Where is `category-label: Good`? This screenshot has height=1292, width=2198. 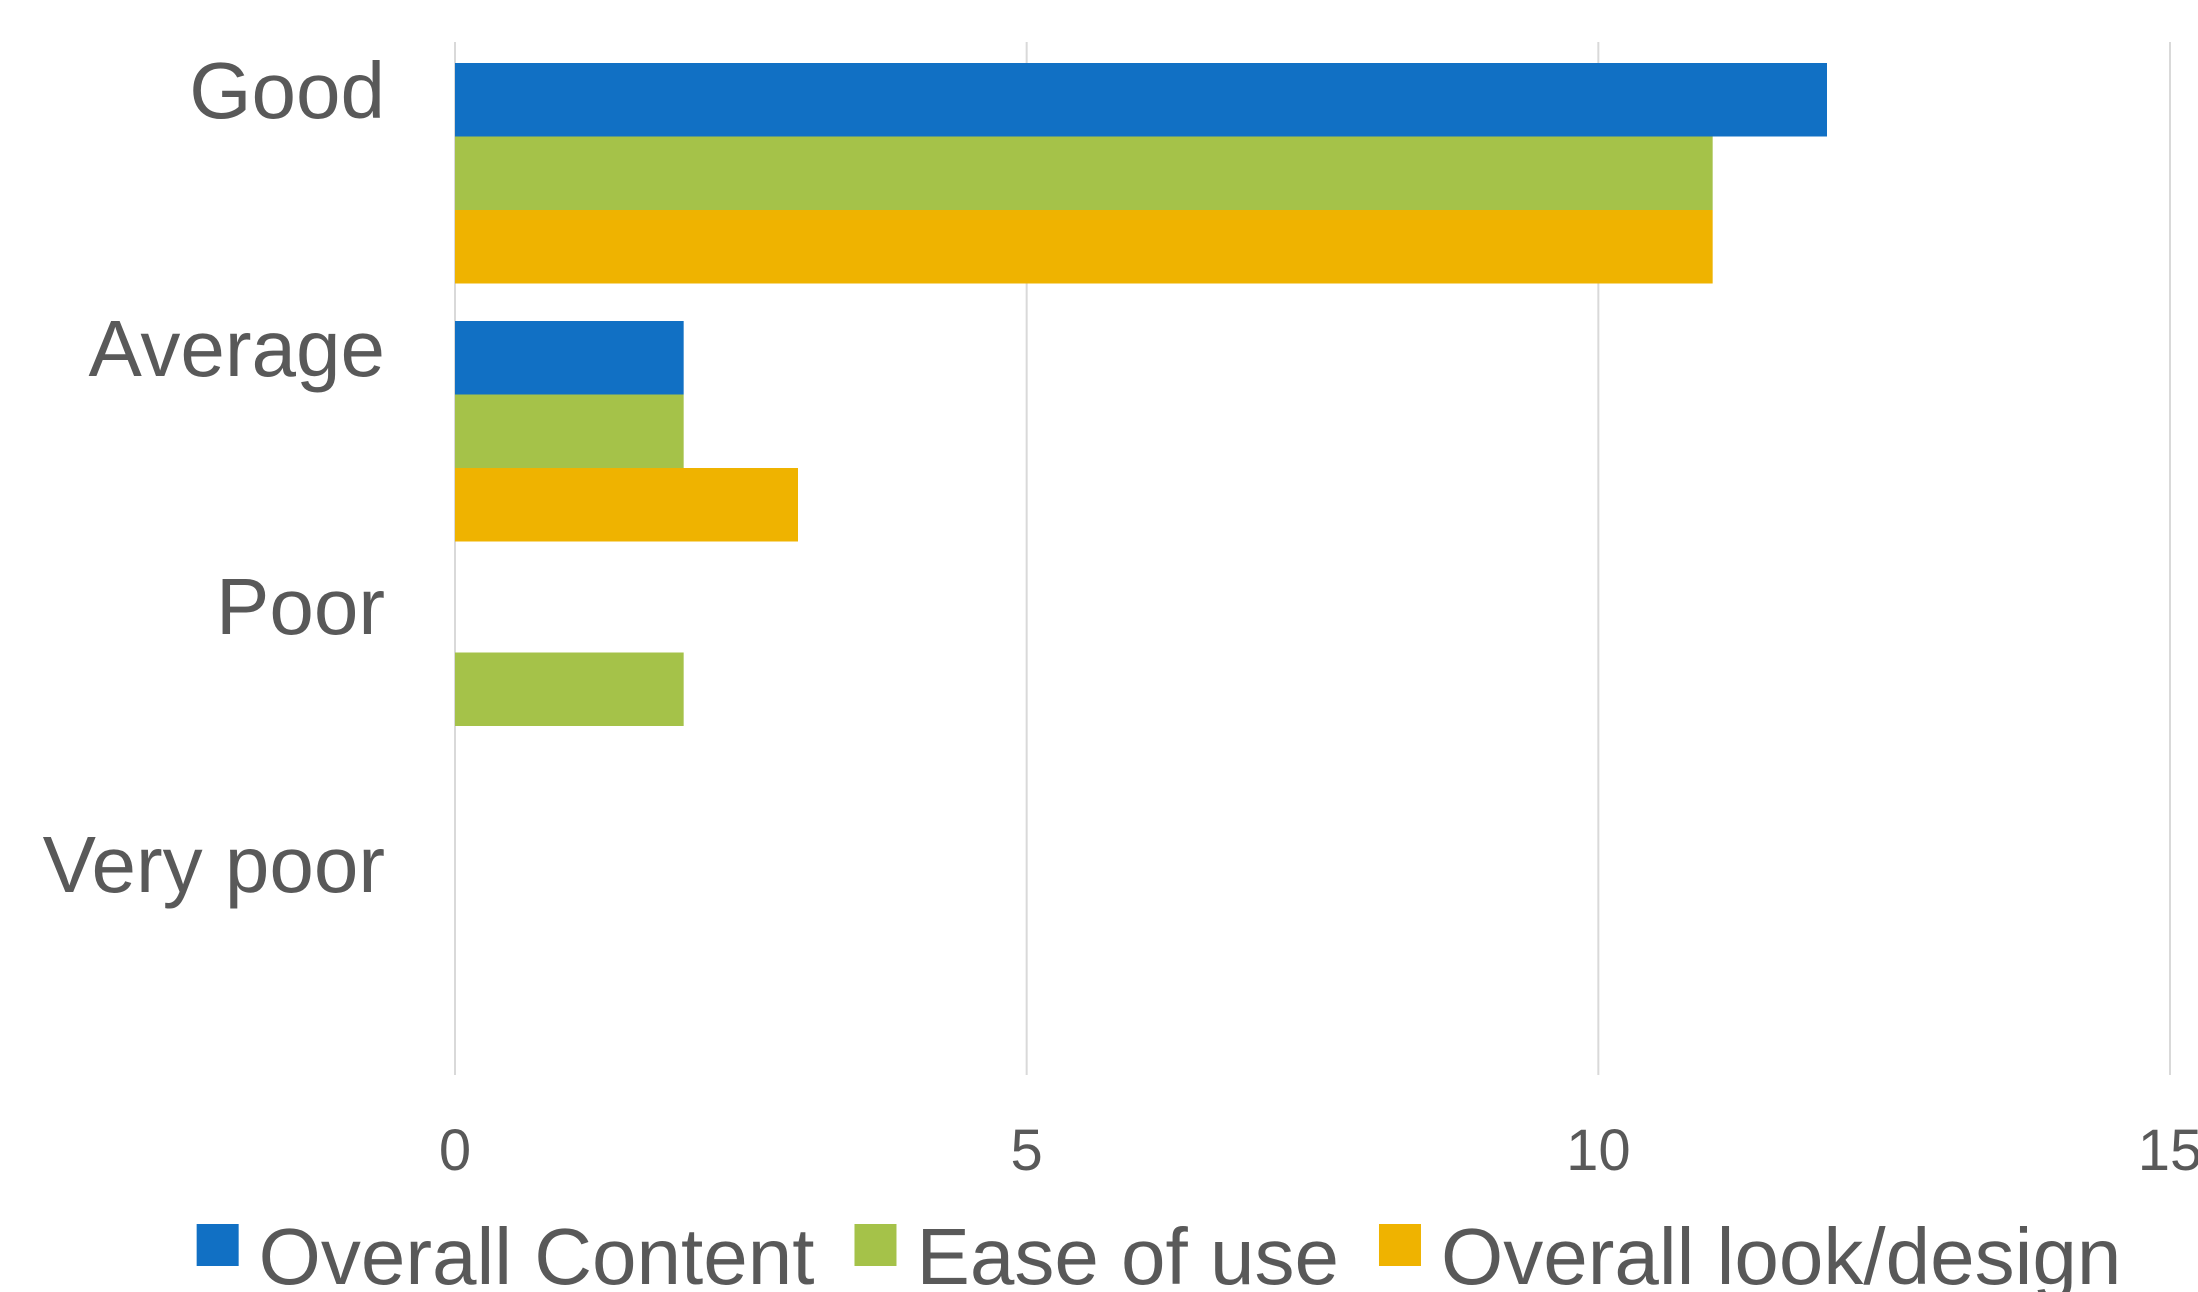 category-label: Good is located at coordinates (287, 90).